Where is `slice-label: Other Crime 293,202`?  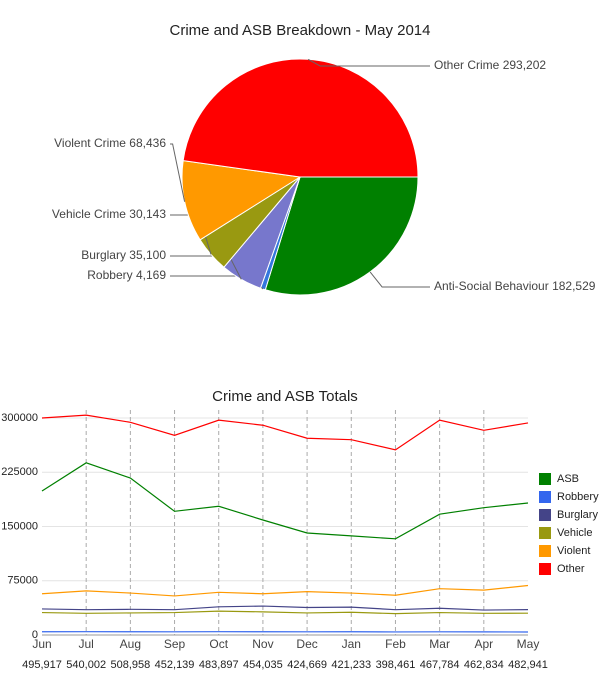 slice-label: Other Crime 293,202 is located at coordinates (490, 65).